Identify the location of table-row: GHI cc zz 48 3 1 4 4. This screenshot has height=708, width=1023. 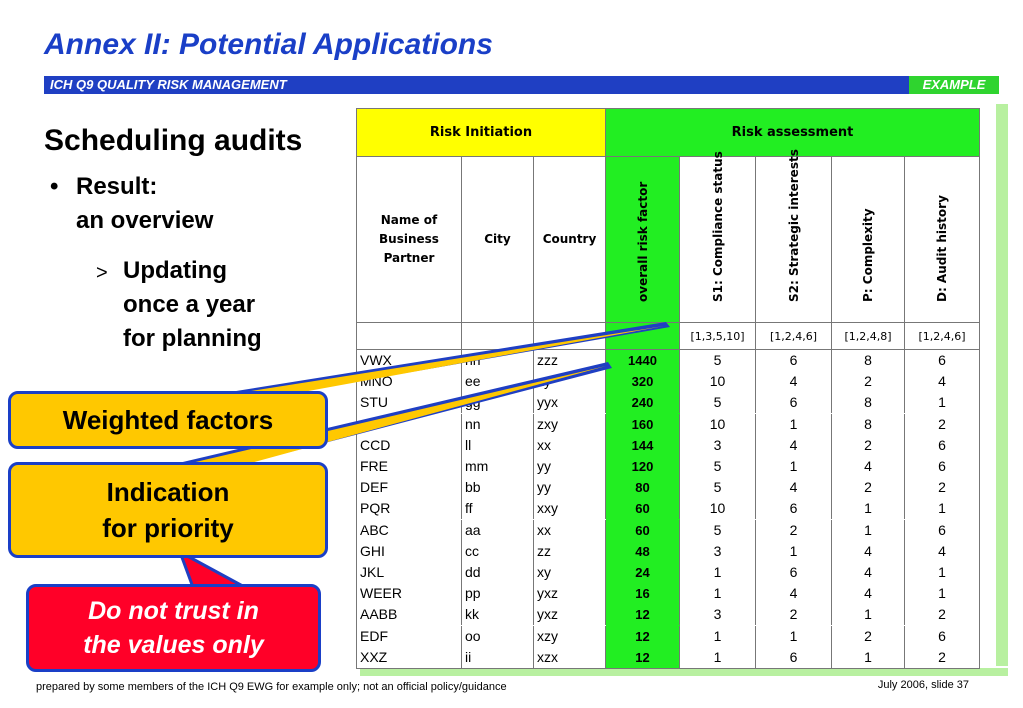
(668, 551).